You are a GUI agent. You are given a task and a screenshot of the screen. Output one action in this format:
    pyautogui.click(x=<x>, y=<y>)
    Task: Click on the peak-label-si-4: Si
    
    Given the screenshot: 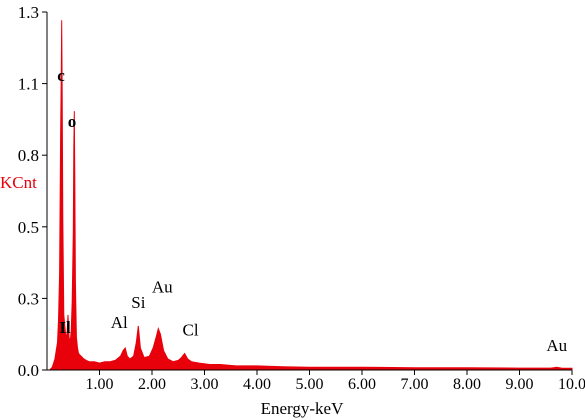 What is the action you would take?
    pyautogui.click(x=138, y=302)
    